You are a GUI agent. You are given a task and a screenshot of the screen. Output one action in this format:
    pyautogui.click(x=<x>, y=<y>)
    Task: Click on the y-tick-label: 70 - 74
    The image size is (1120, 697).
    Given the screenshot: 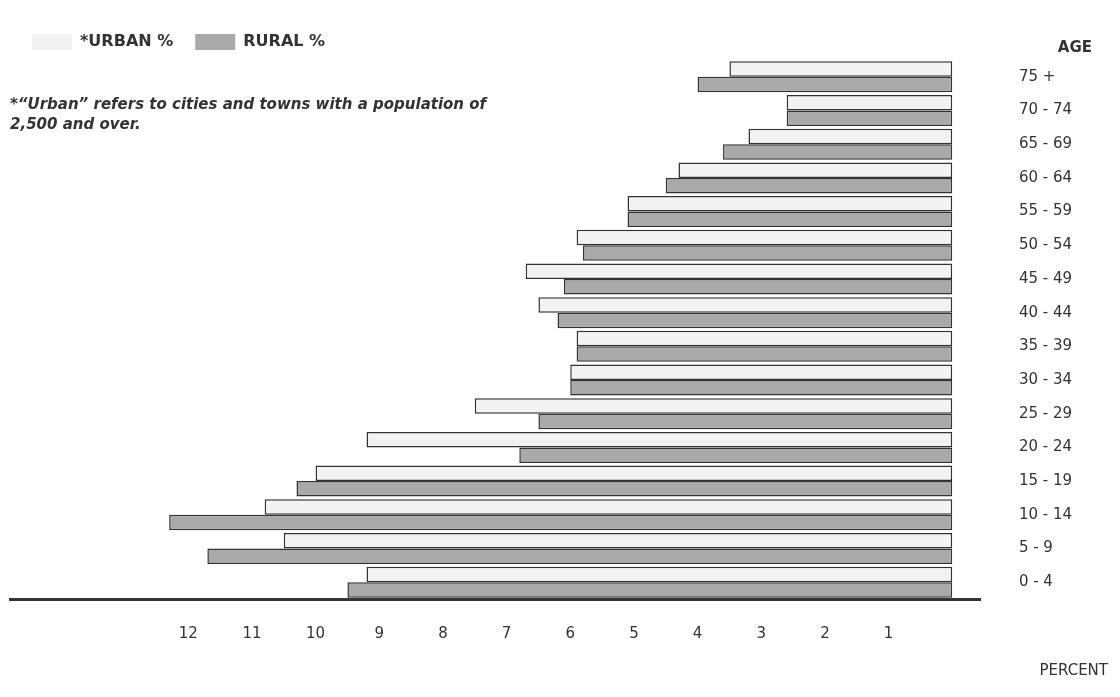 What is the action you would take?
    pyautogui.click(x=1045, y=109)
    